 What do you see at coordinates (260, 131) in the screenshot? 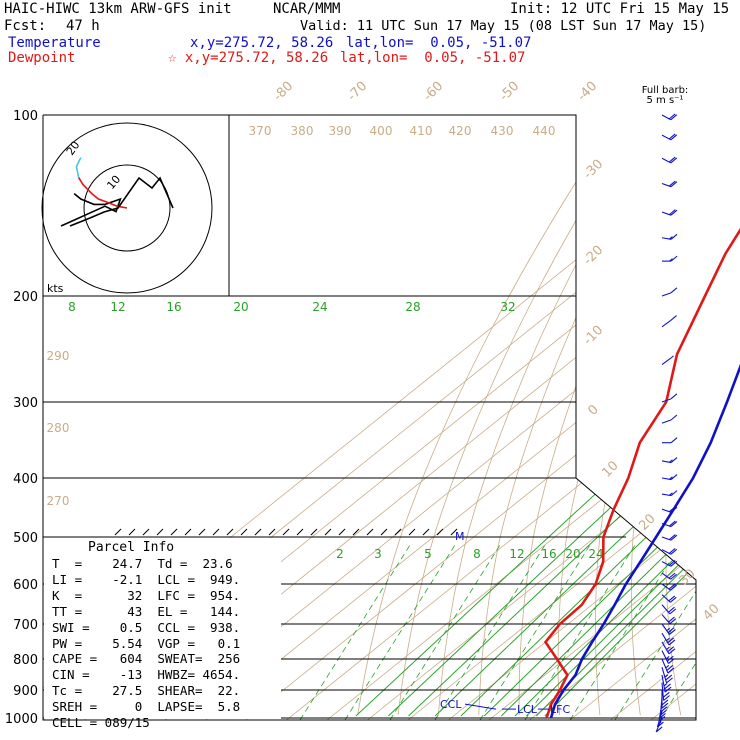
I see `theta-label: 370` at bounding box center [260, 131].